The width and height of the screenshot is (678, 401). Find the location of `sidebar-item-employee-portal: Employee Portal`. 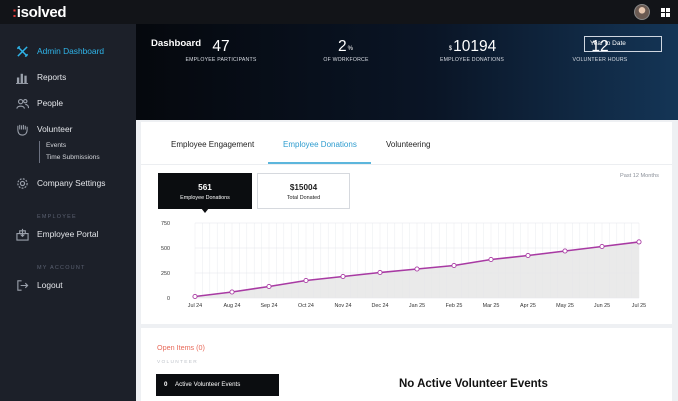

sidebar-item-employee-portal: Employee Portal is located at coordinates (68, 234).